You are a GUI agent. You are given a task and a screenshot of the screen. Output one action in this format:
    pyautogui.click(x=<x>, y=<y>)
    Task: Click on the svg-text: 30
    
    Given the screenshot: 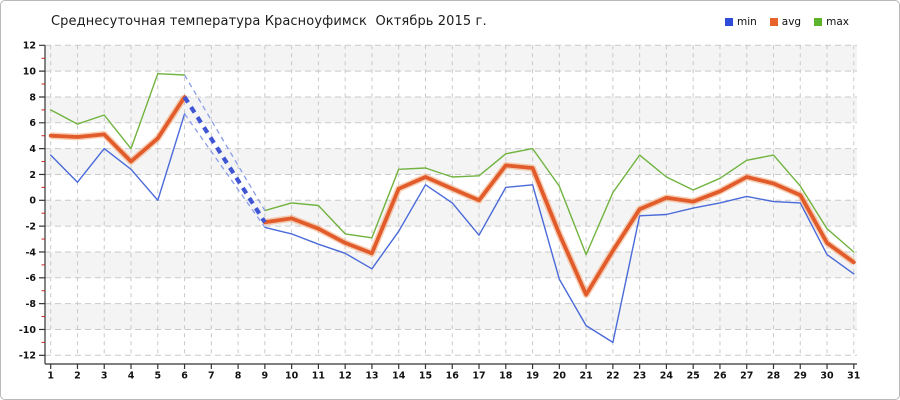 What is the action you would take?
    pyautogui.click(x=827, y=376)
    